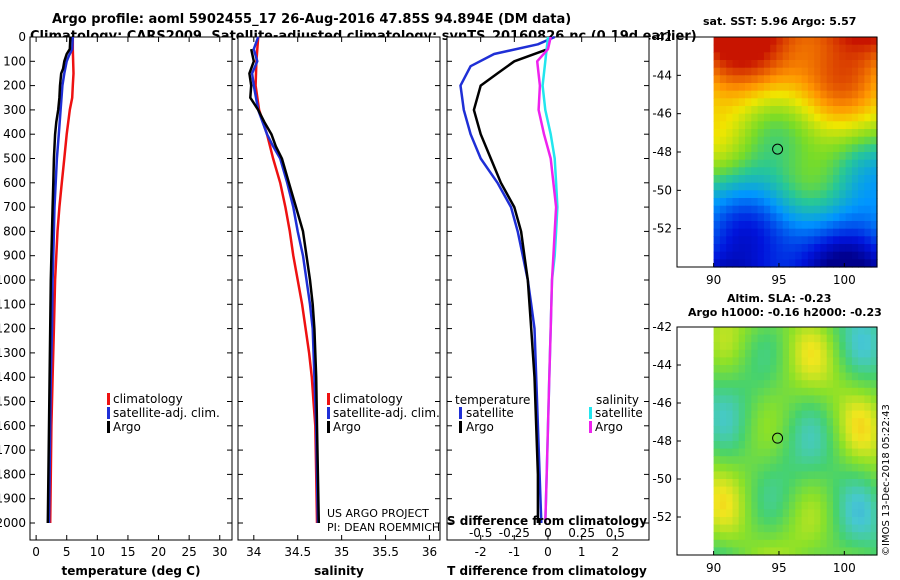 The width and height of the screenshot is (900, 580). What do you see at coordinates (662, 152) in the screenshot?
I see `map-ytick-label: -48` at bounding box center [662, 152].